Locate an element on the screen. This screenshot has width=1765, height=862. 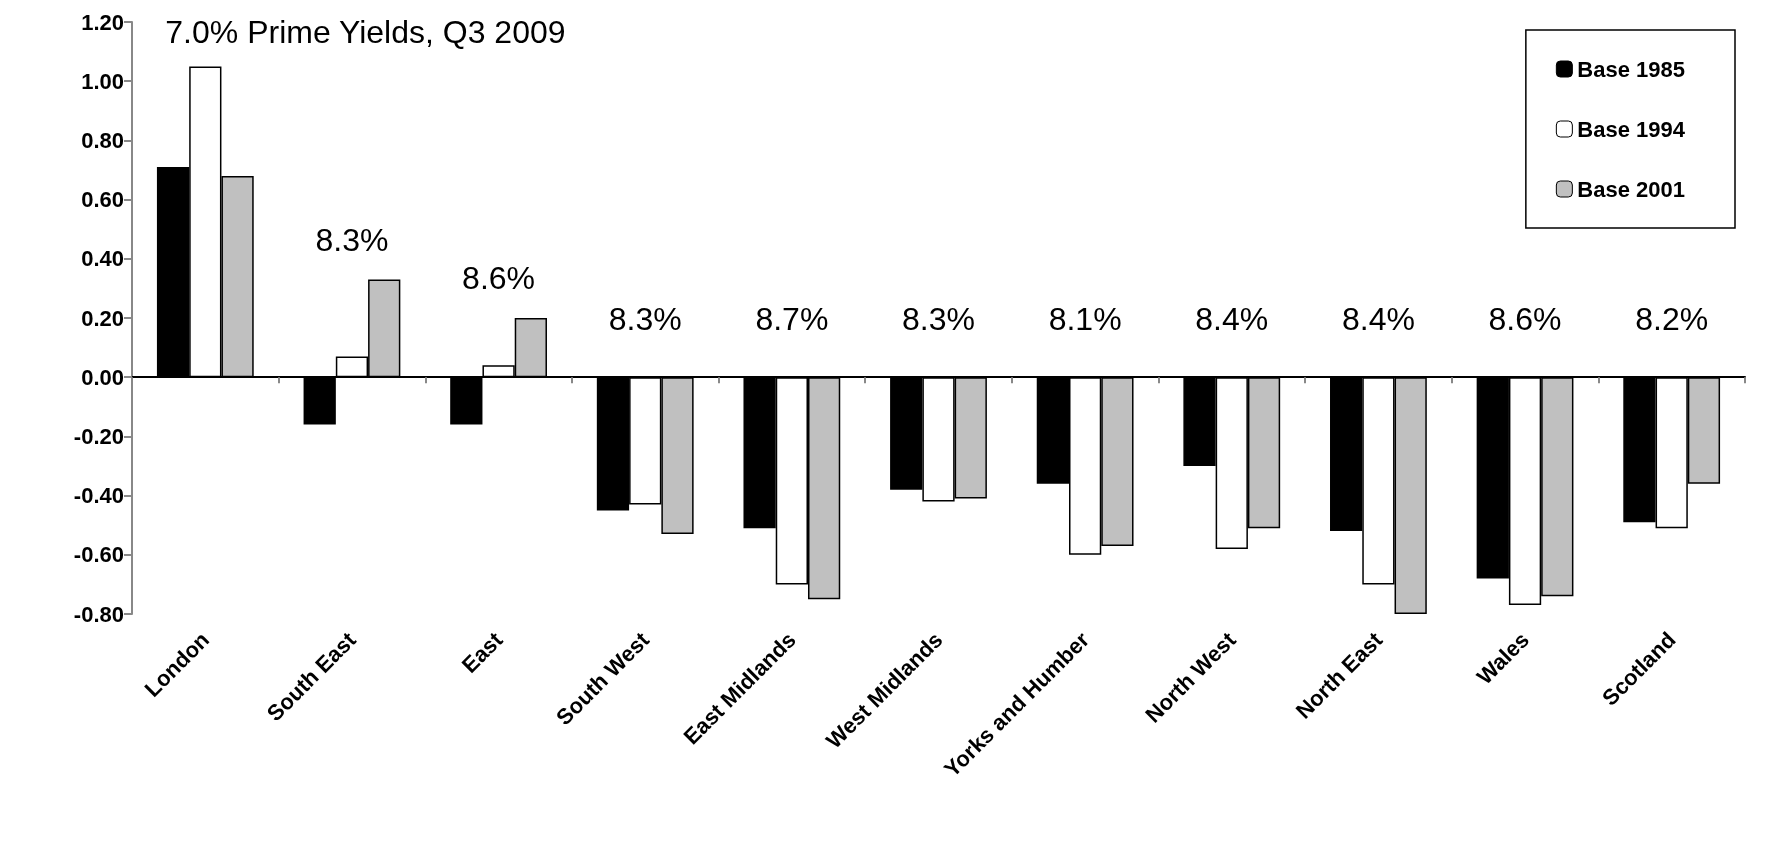
annotation: 8.2% is located at coordinates (1672, 319).